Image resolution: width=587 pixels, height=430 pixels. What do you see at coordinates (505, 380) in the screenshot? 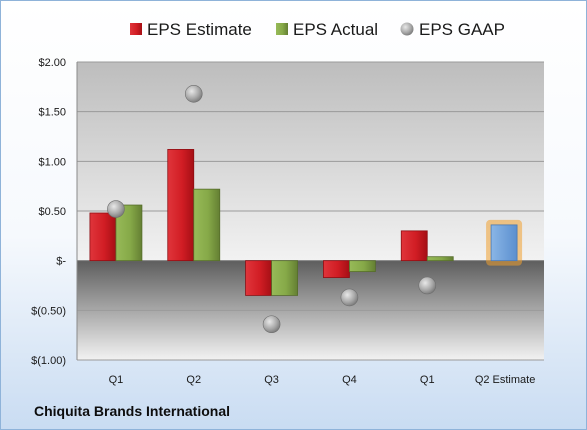
I see `x-tick-label: Q2 Estimate` at bounding box center [505, 380].